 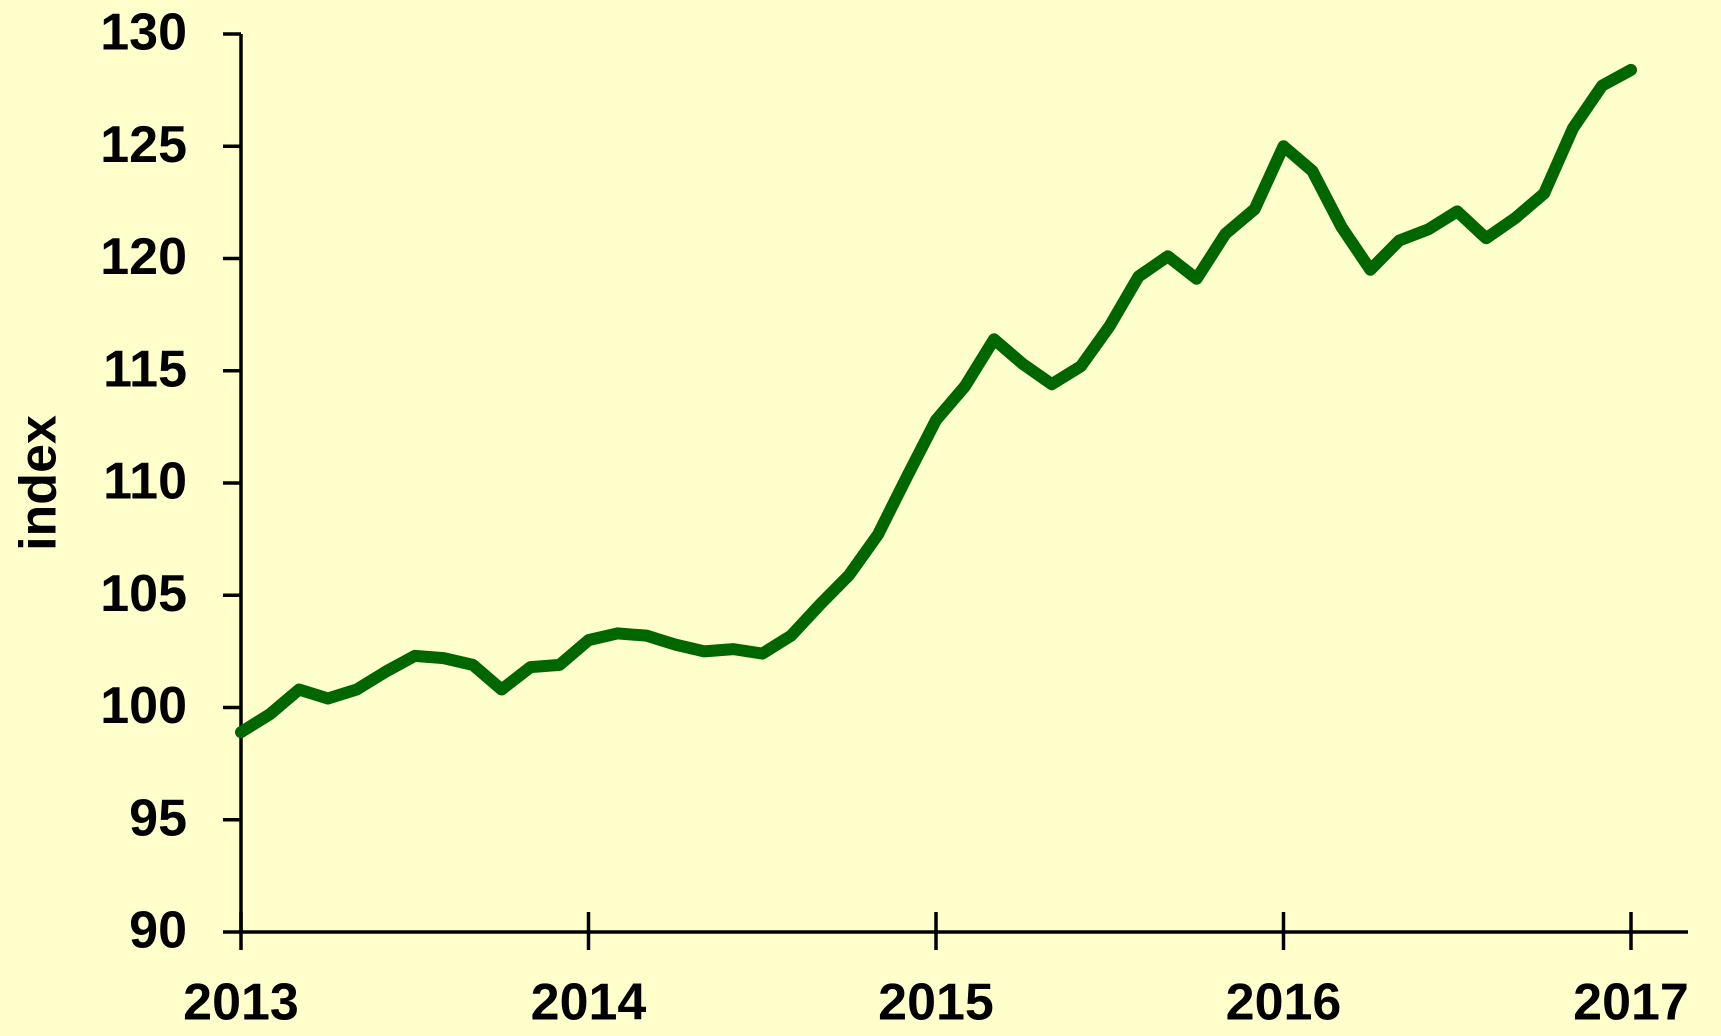 I want to click on y-axis-label: index, so click(x=39, y=483).